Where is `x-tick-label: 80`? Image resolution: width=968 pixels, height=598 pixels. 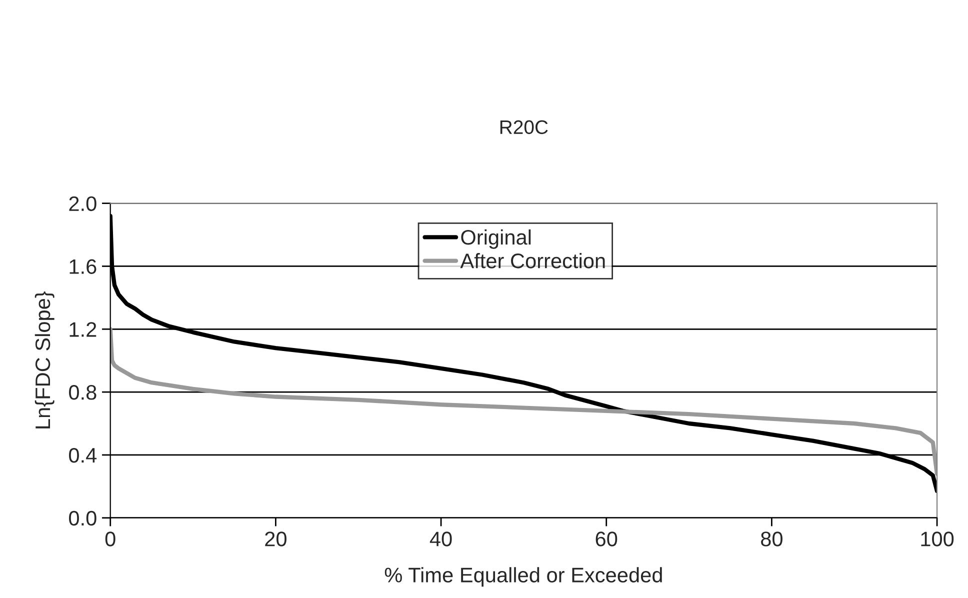
x-tick-label: 80 is located at coordinates (771, 539).